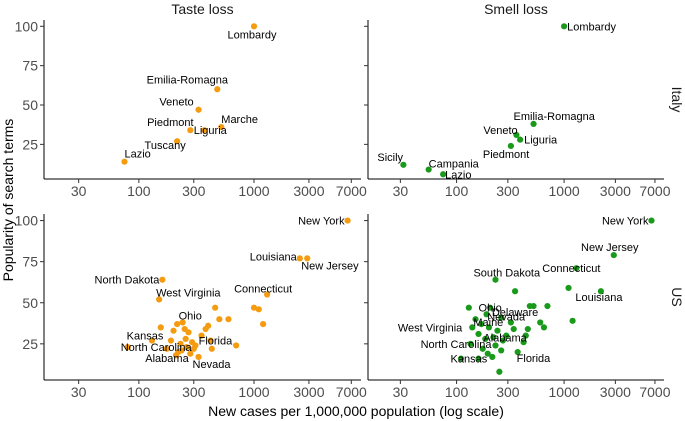 This screenshot has height=421, width=685. What do you see at coordinates (495, 279) in the screenshot?
I see `point-south-dakota` at bounding box center [495, 279].